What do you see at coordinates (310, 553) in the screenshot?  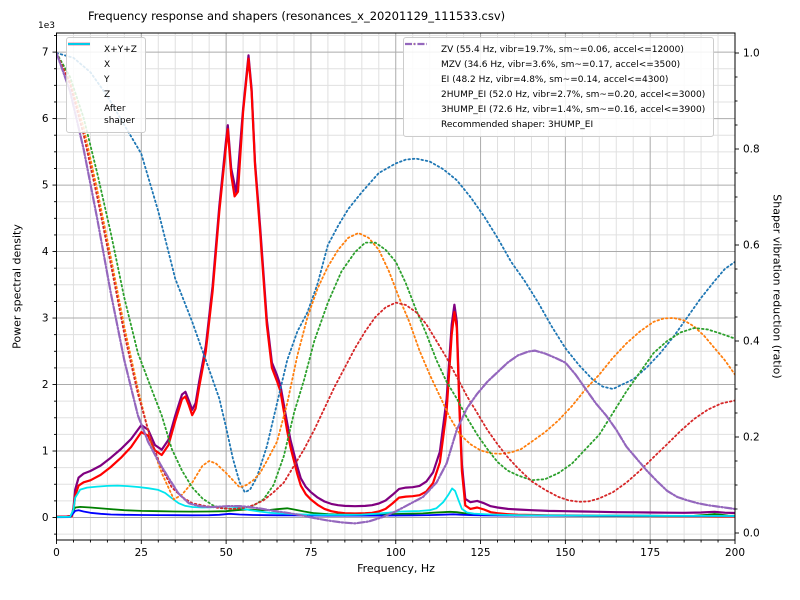 I see `x-tick-label: 75` at bounding box center [310, 553].